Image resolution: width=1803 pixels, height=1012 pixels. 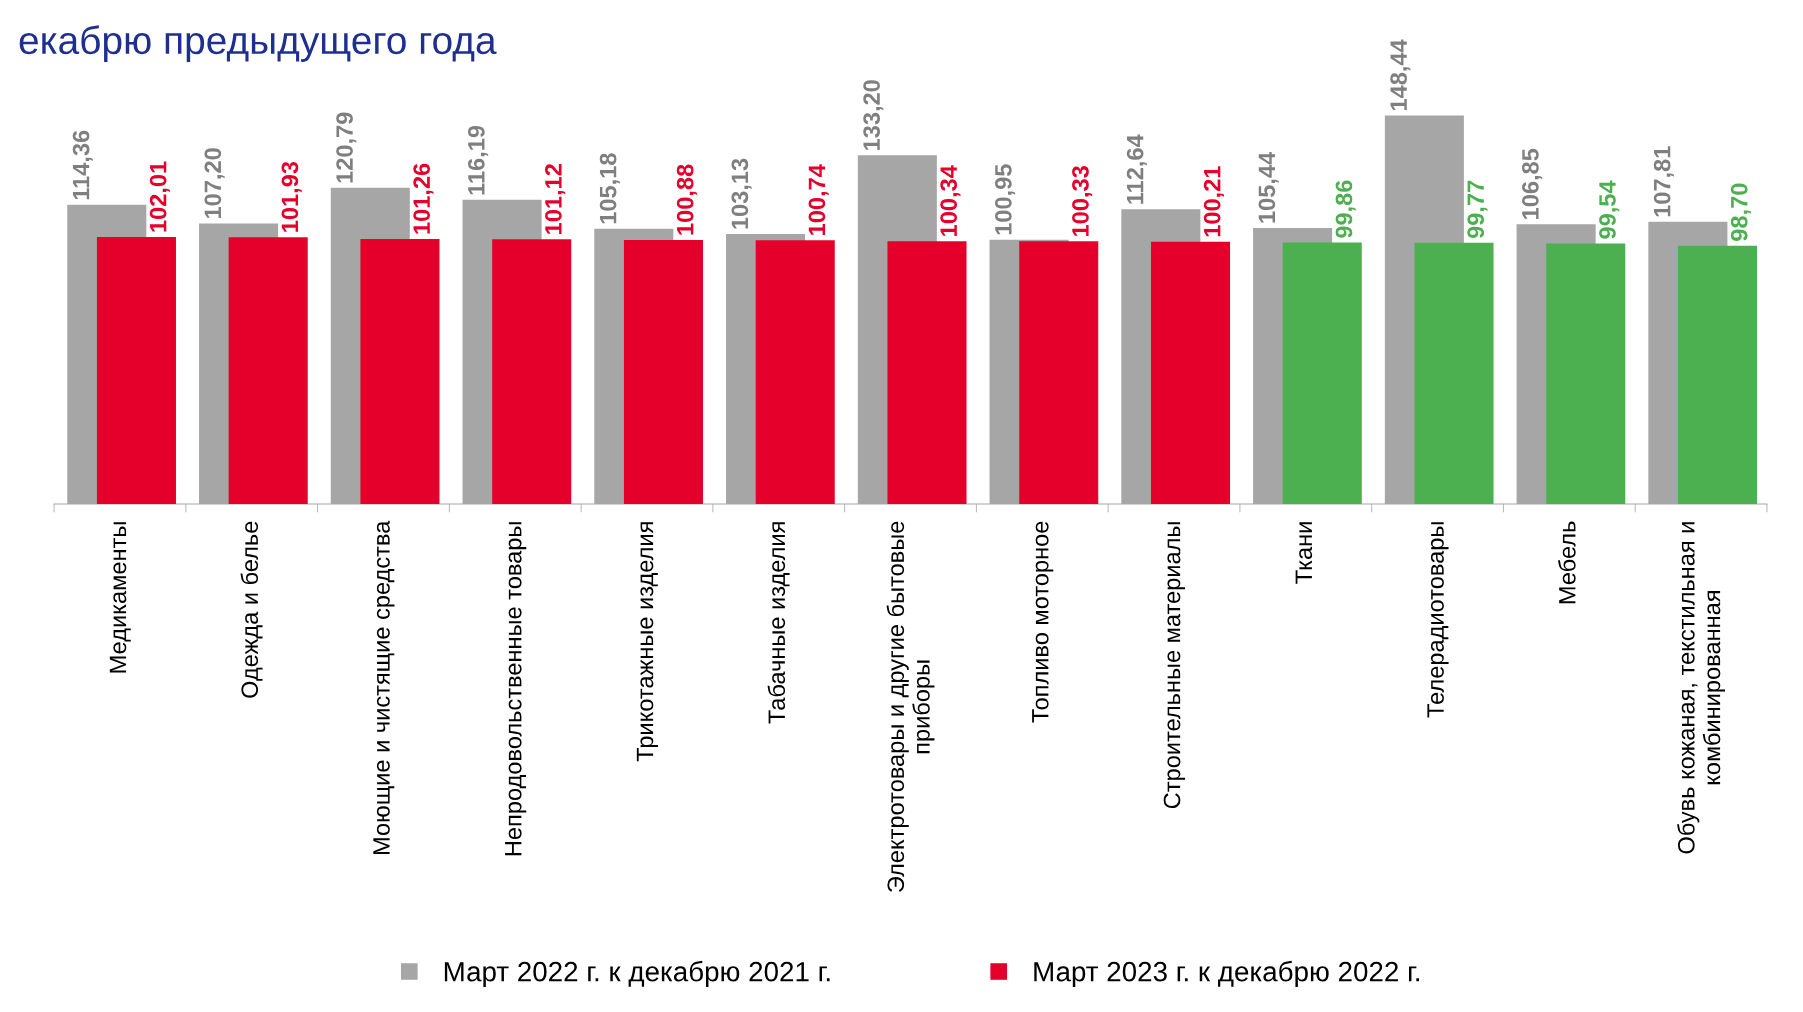 What do you see at coordinates (609, 188) in the screenshot?
I see `data-label: 105,18` at bounding box center [609, 188].